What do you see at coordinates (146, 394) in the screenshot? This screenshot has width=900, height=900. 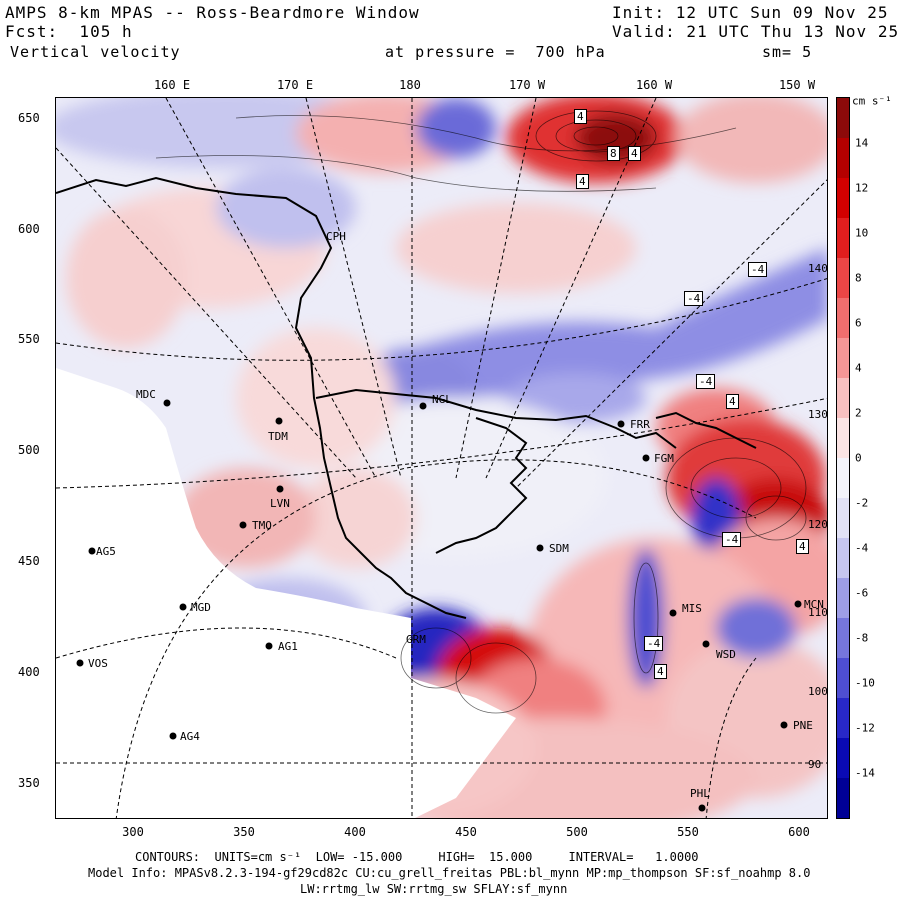 I see `station-label: MDC` at bounding box center [146, 394].